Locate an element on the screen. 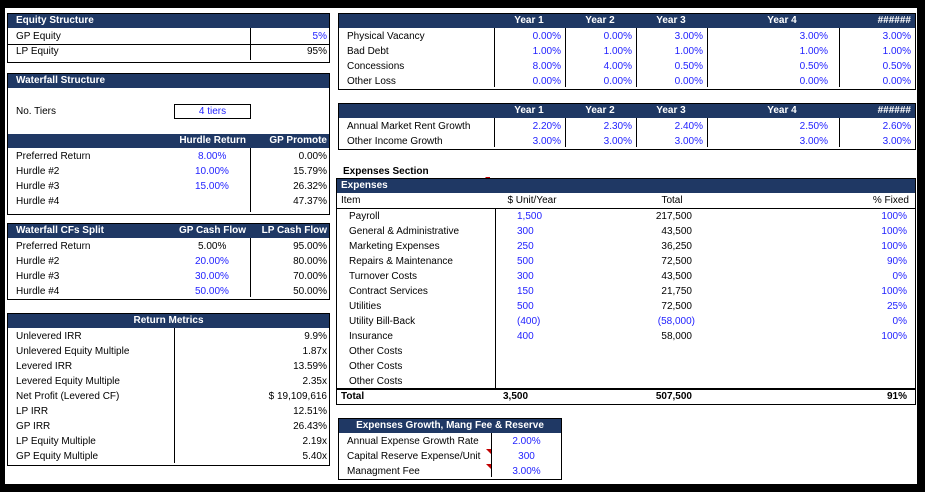 The height and width of the screenshot is (492, 925). lp-cash-flow-value: 80.00% is located at coordinates (310, 261).